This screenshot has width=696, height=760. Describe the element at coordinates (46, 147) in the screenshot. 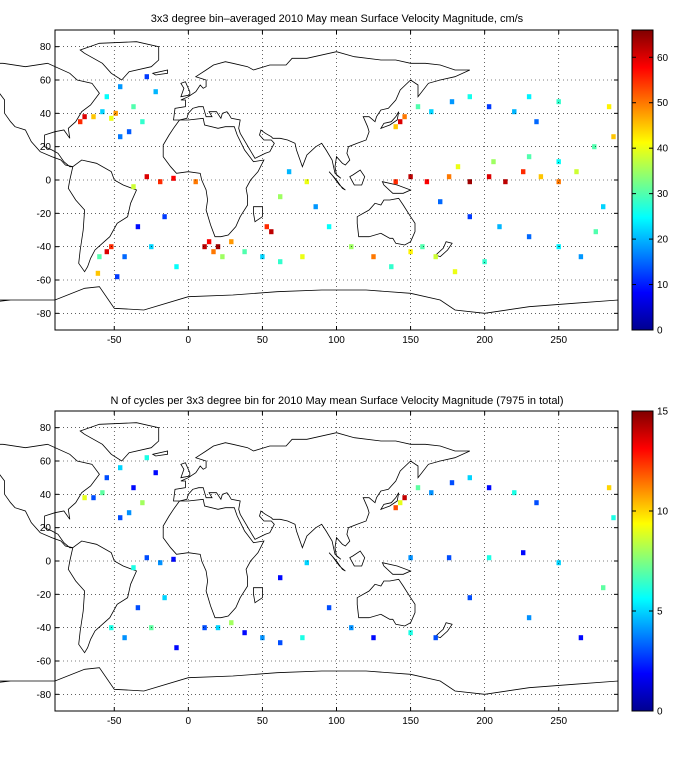

I see `y-tick-label: 20` at that location.